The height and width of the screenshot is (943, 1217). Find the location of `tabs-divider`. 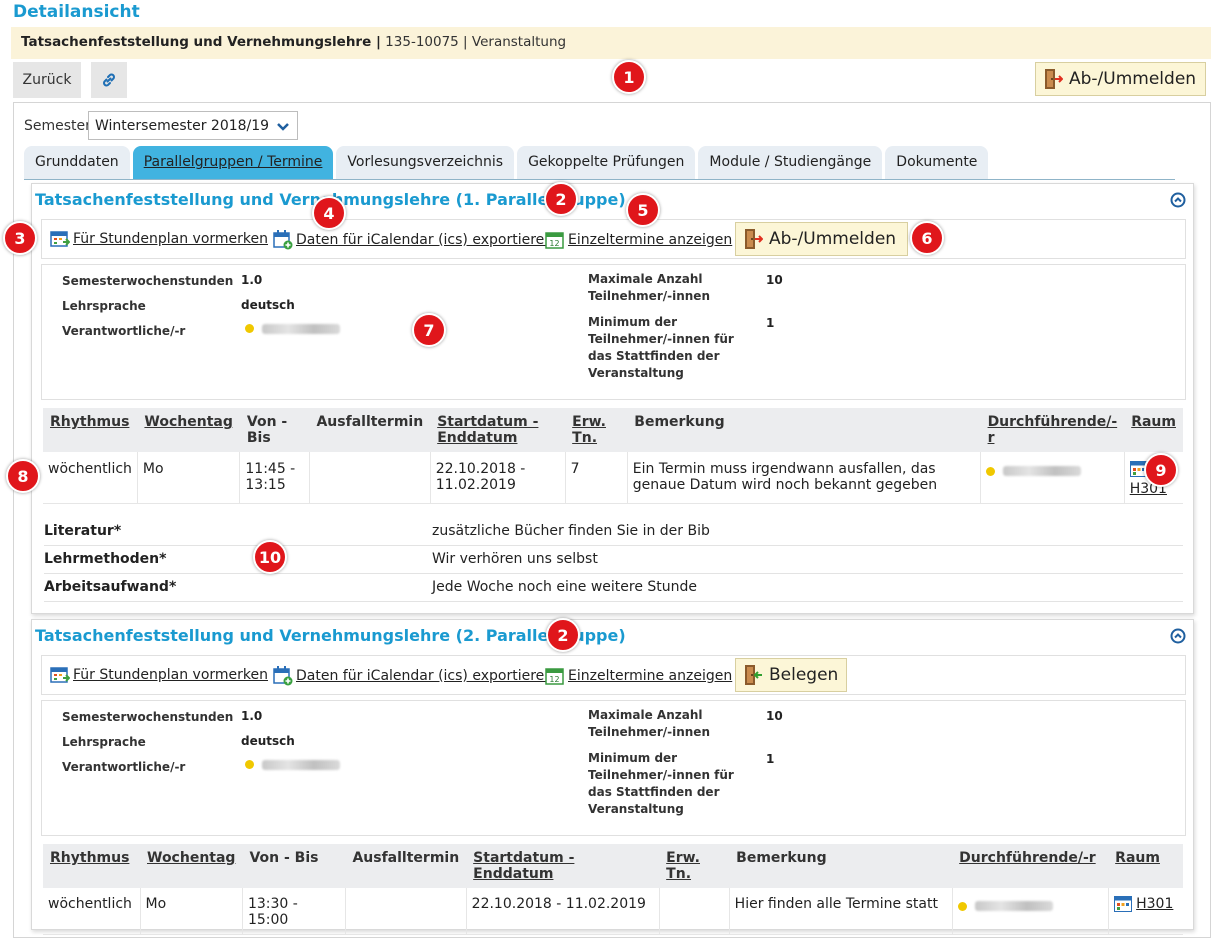

tabs-divider is located at coordinates (599, 179).